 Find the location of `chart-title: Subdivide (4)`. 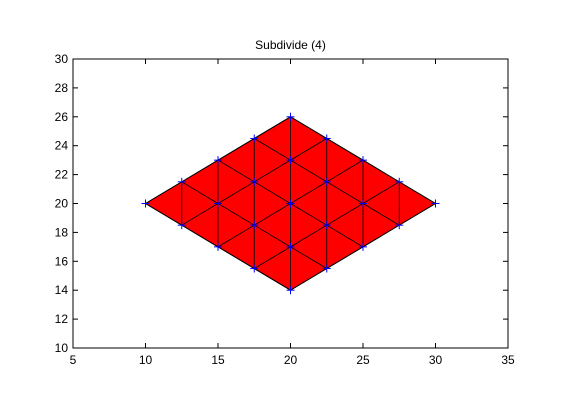

chart-title: Subdivide (4) is located at coordinates (290, 45).